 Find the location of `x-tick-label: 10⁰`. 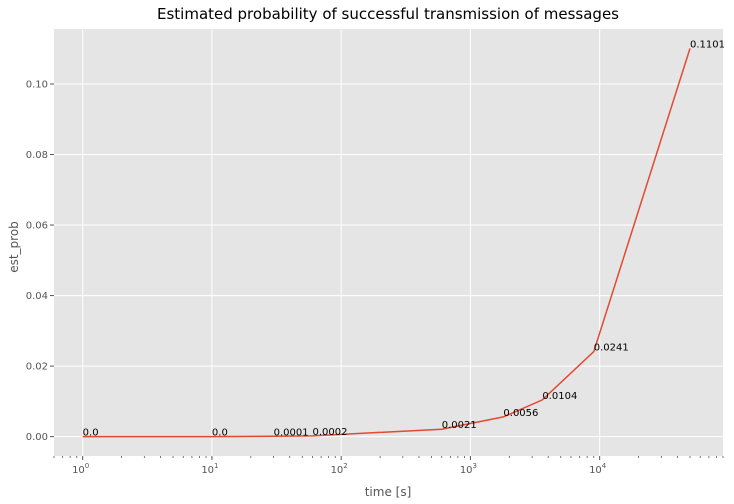

x-tick-label: 10⁰ is located at coordinates (80, 469).